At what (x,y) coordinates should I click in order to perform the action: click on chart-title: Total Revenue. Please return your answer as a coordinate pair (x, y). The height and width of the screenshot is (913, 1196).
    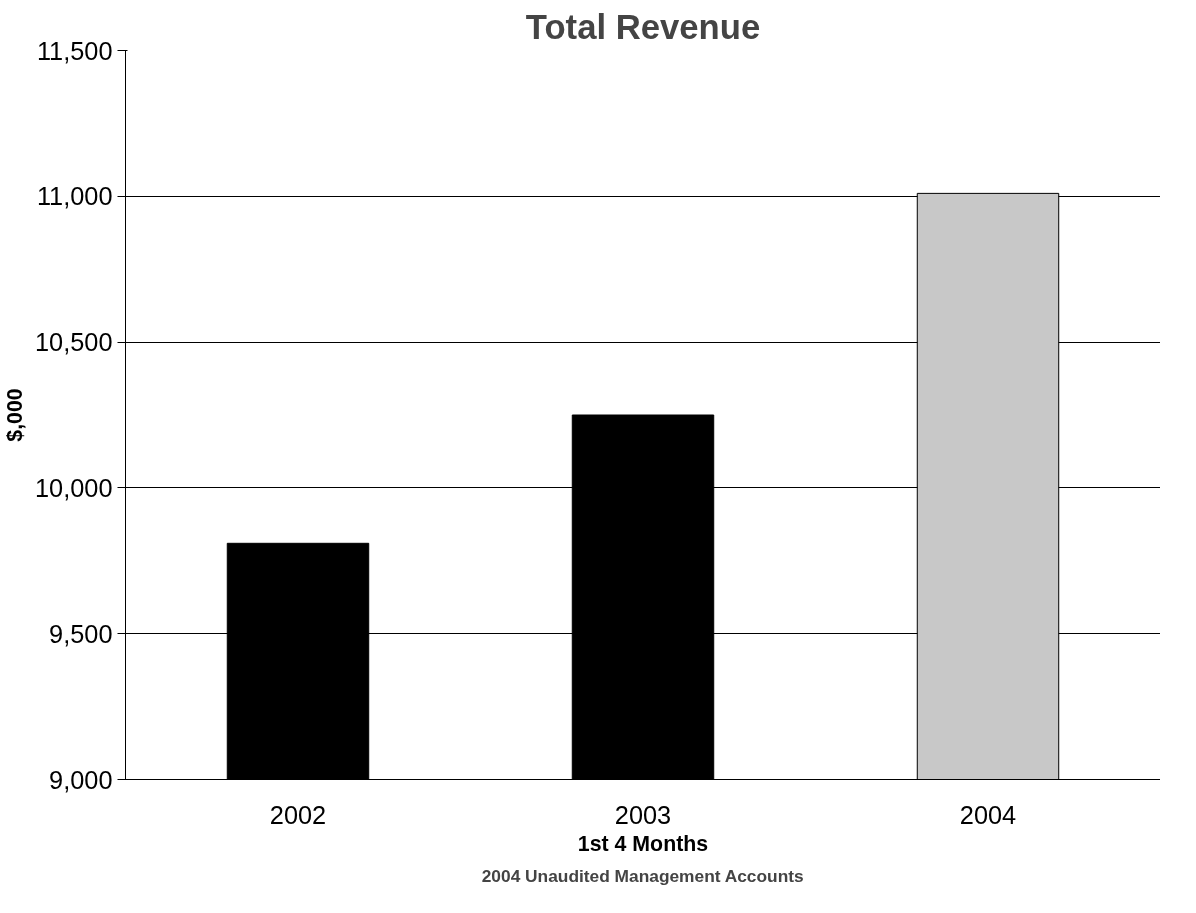
    Looking at the image, I should click on (643, 26).